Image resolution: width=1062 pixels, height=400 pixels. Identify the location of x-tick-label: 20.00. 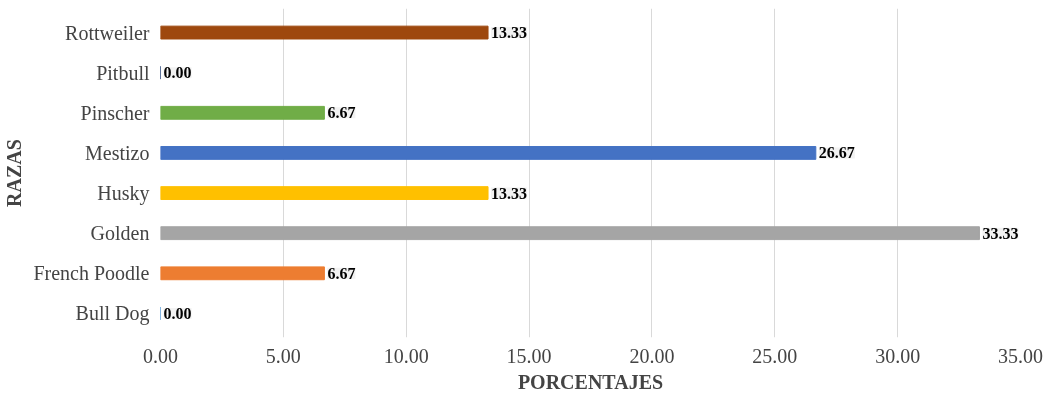
(652, 355).